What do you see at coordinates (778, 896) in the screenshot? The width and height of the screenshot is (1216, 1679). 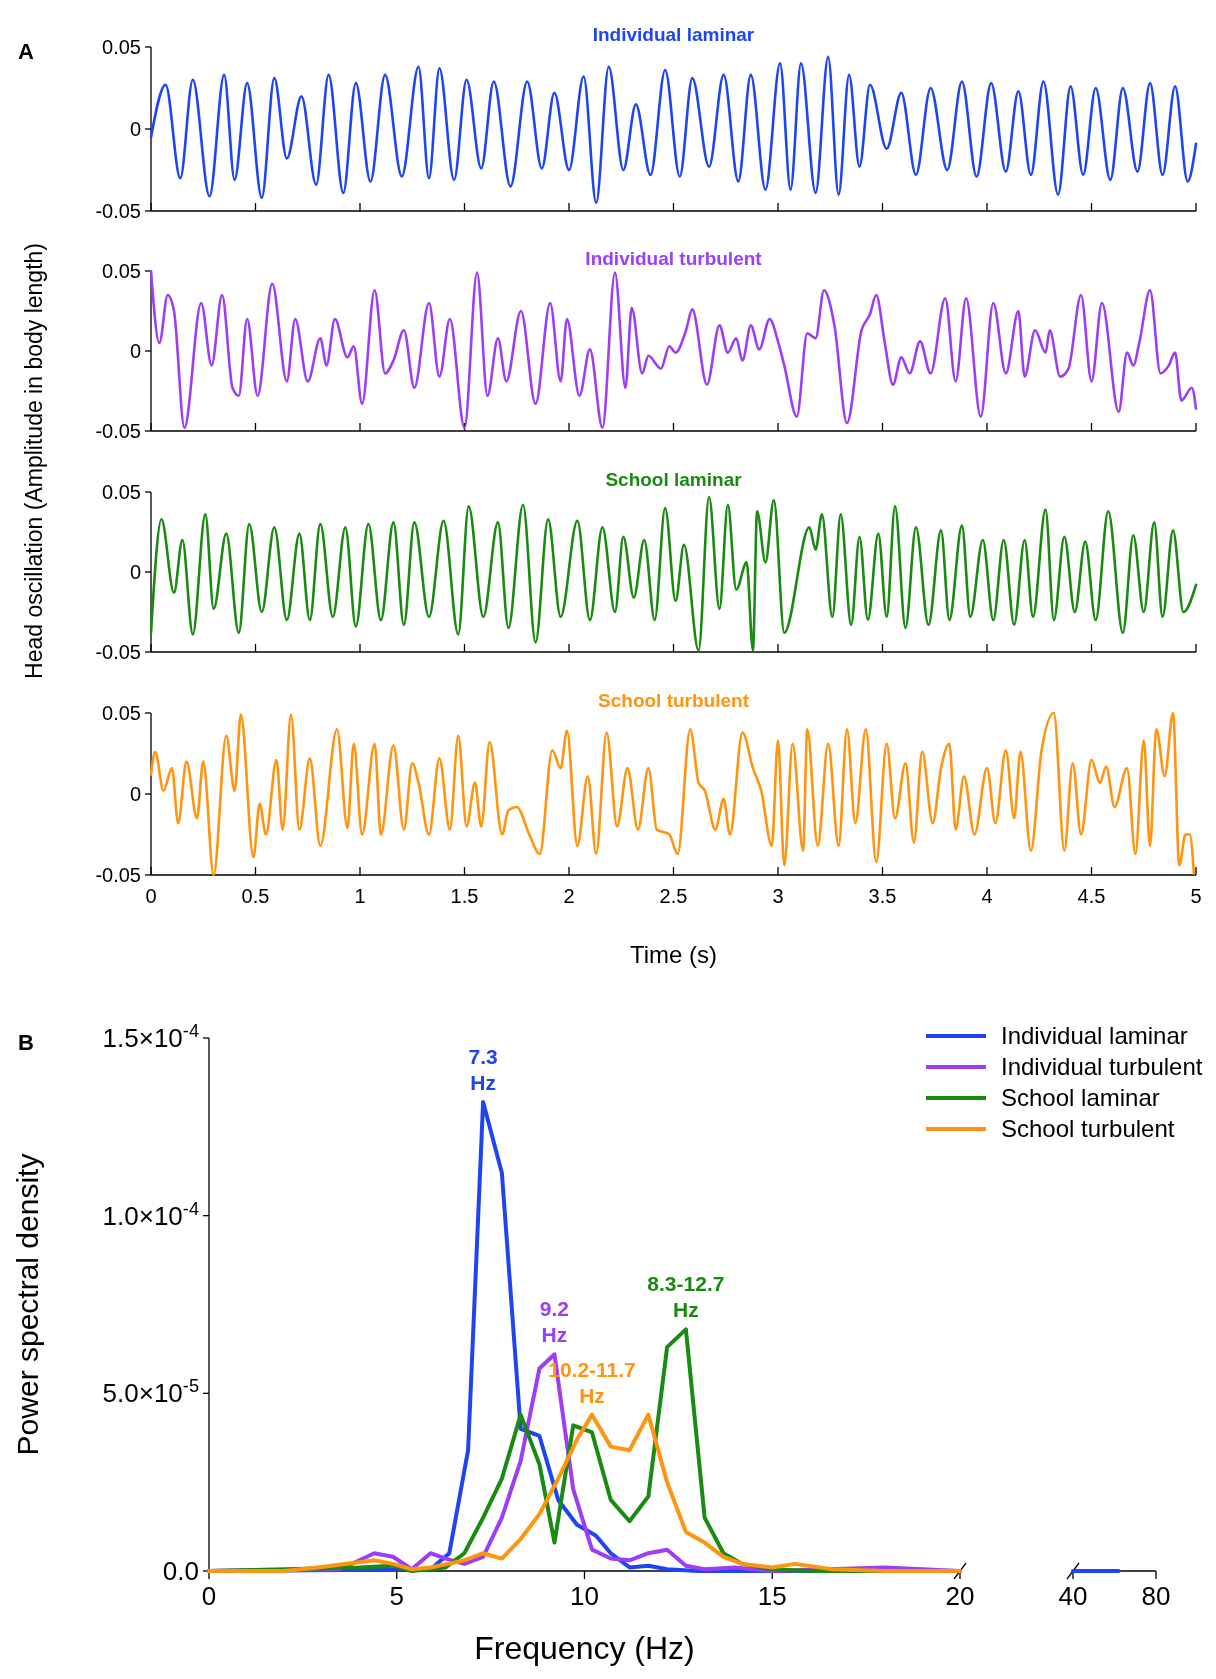 I see `x-tick-label: 3` at bounding box center [778, 896].